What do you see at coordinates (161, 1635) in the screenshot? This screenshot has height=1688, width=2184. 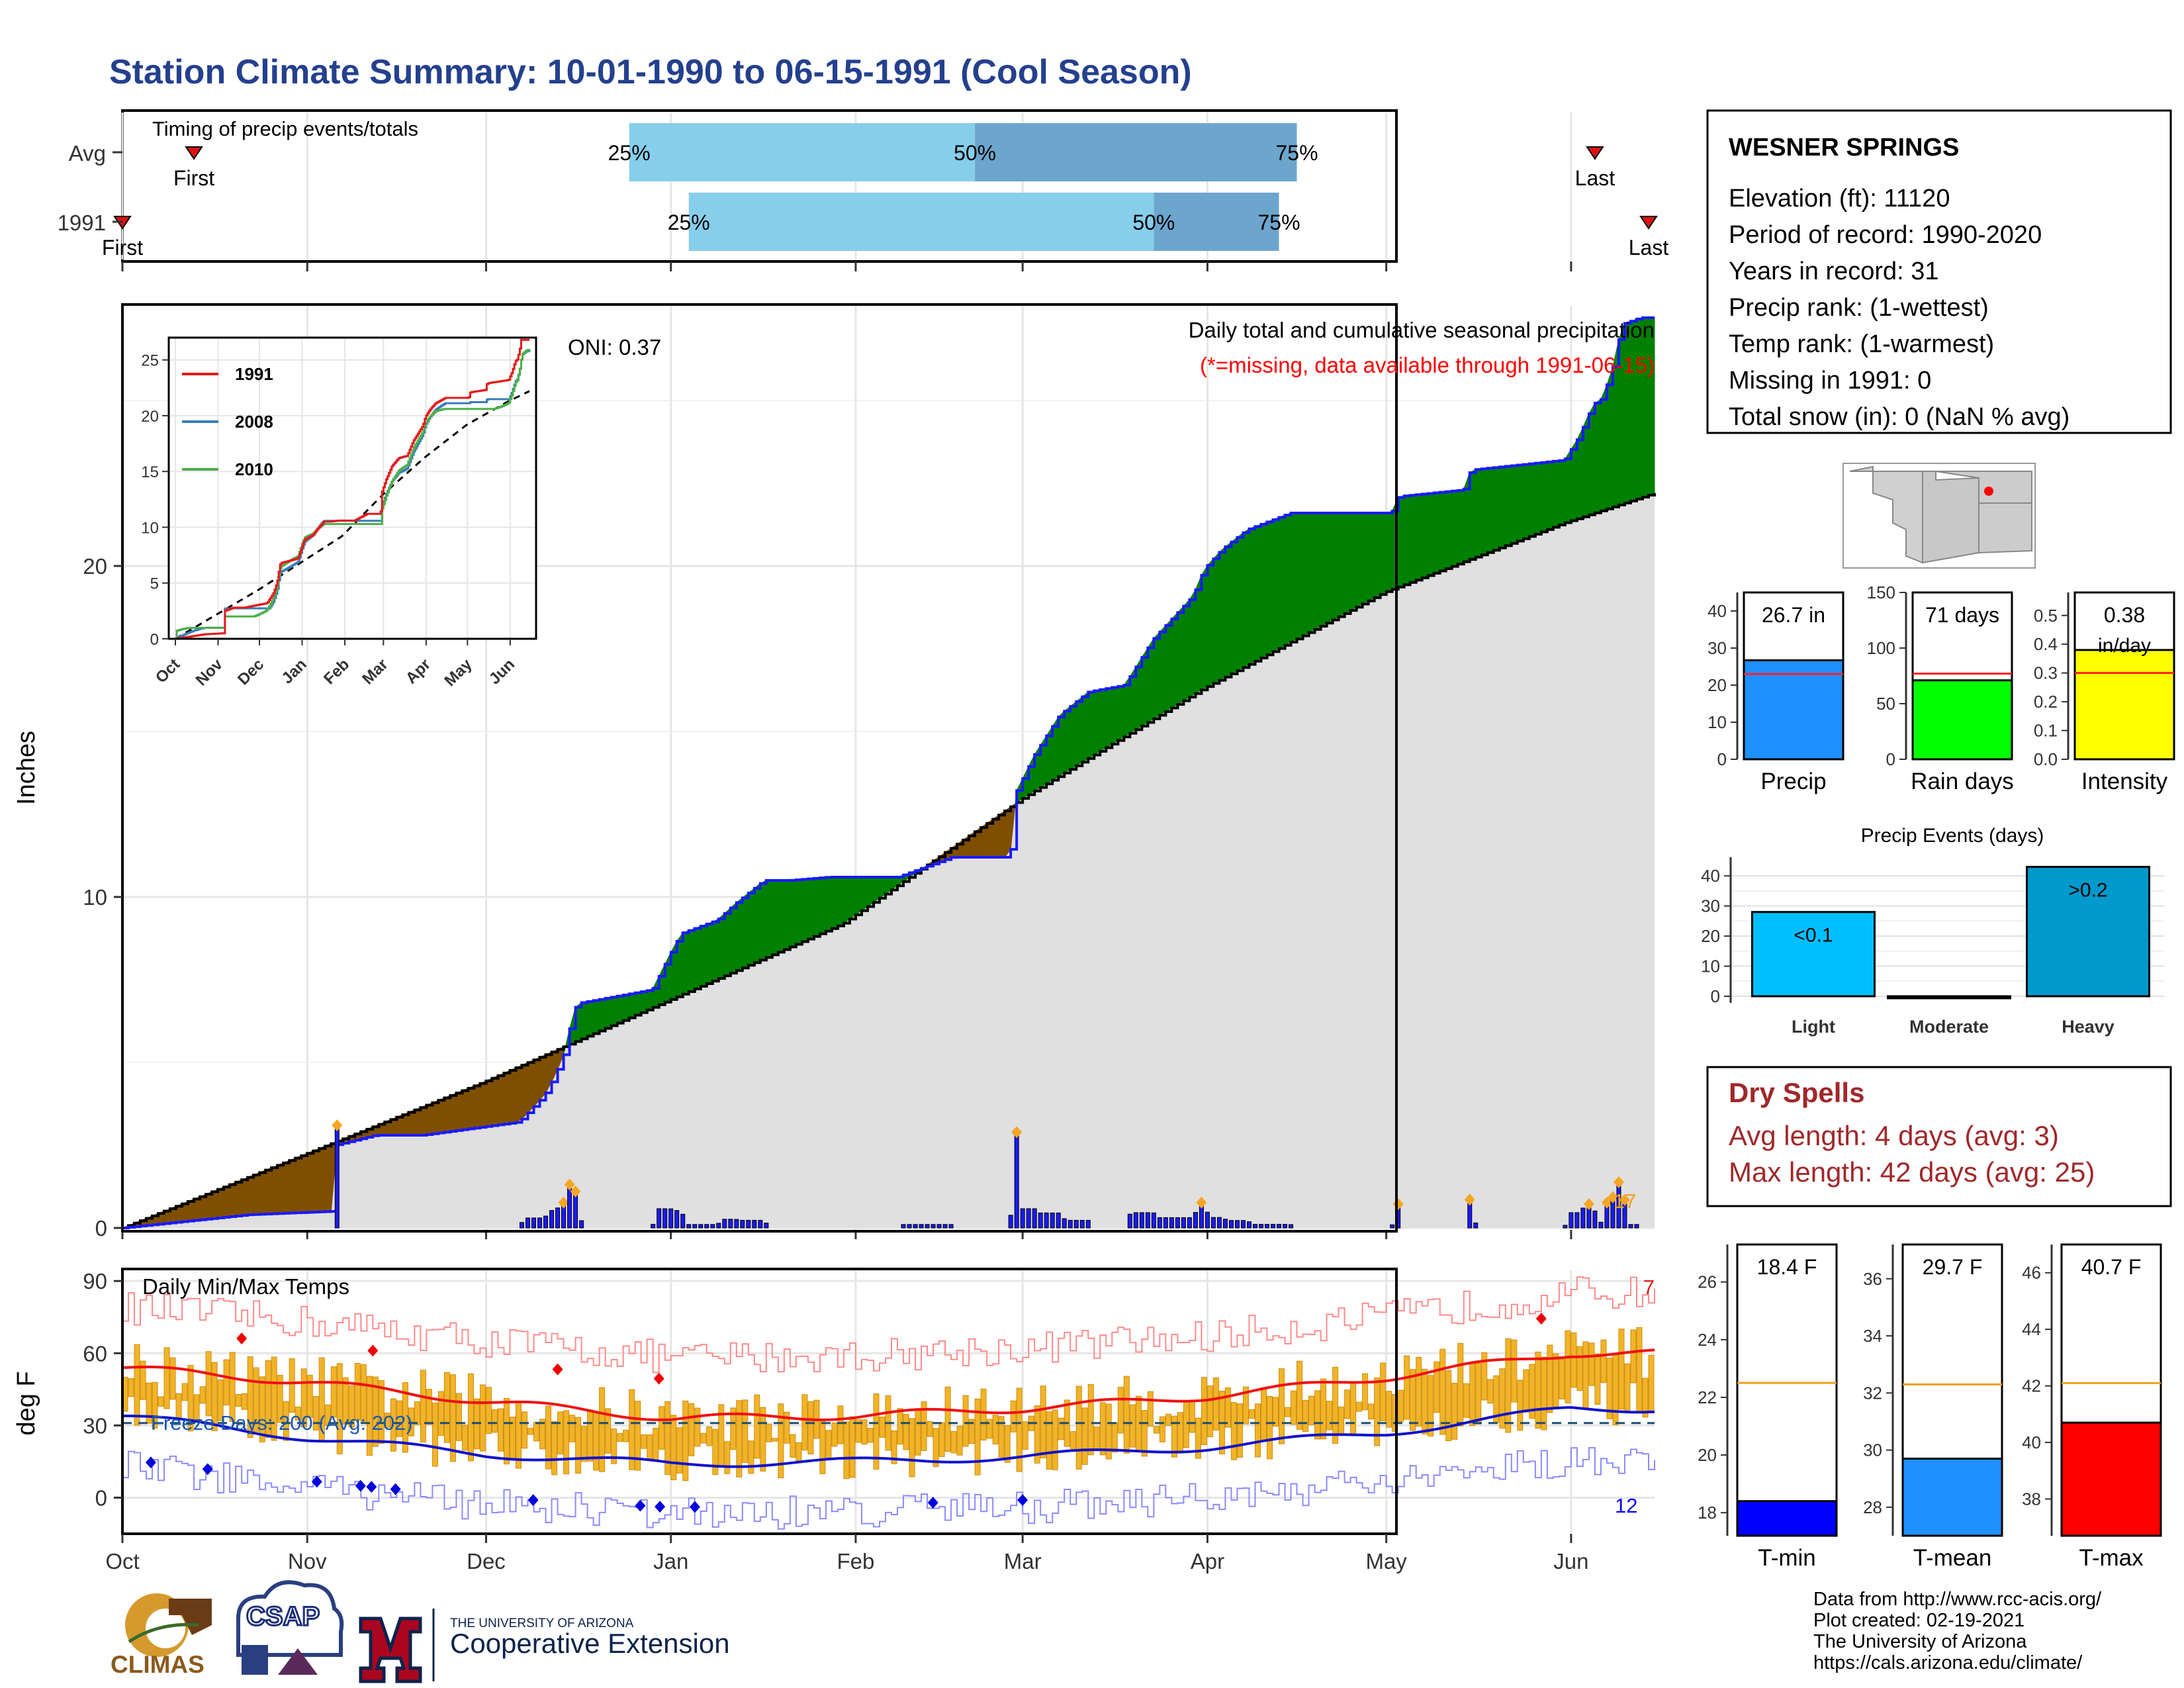 I see `climas-logo: CLIMAS` at bounding box center [161, 1635].